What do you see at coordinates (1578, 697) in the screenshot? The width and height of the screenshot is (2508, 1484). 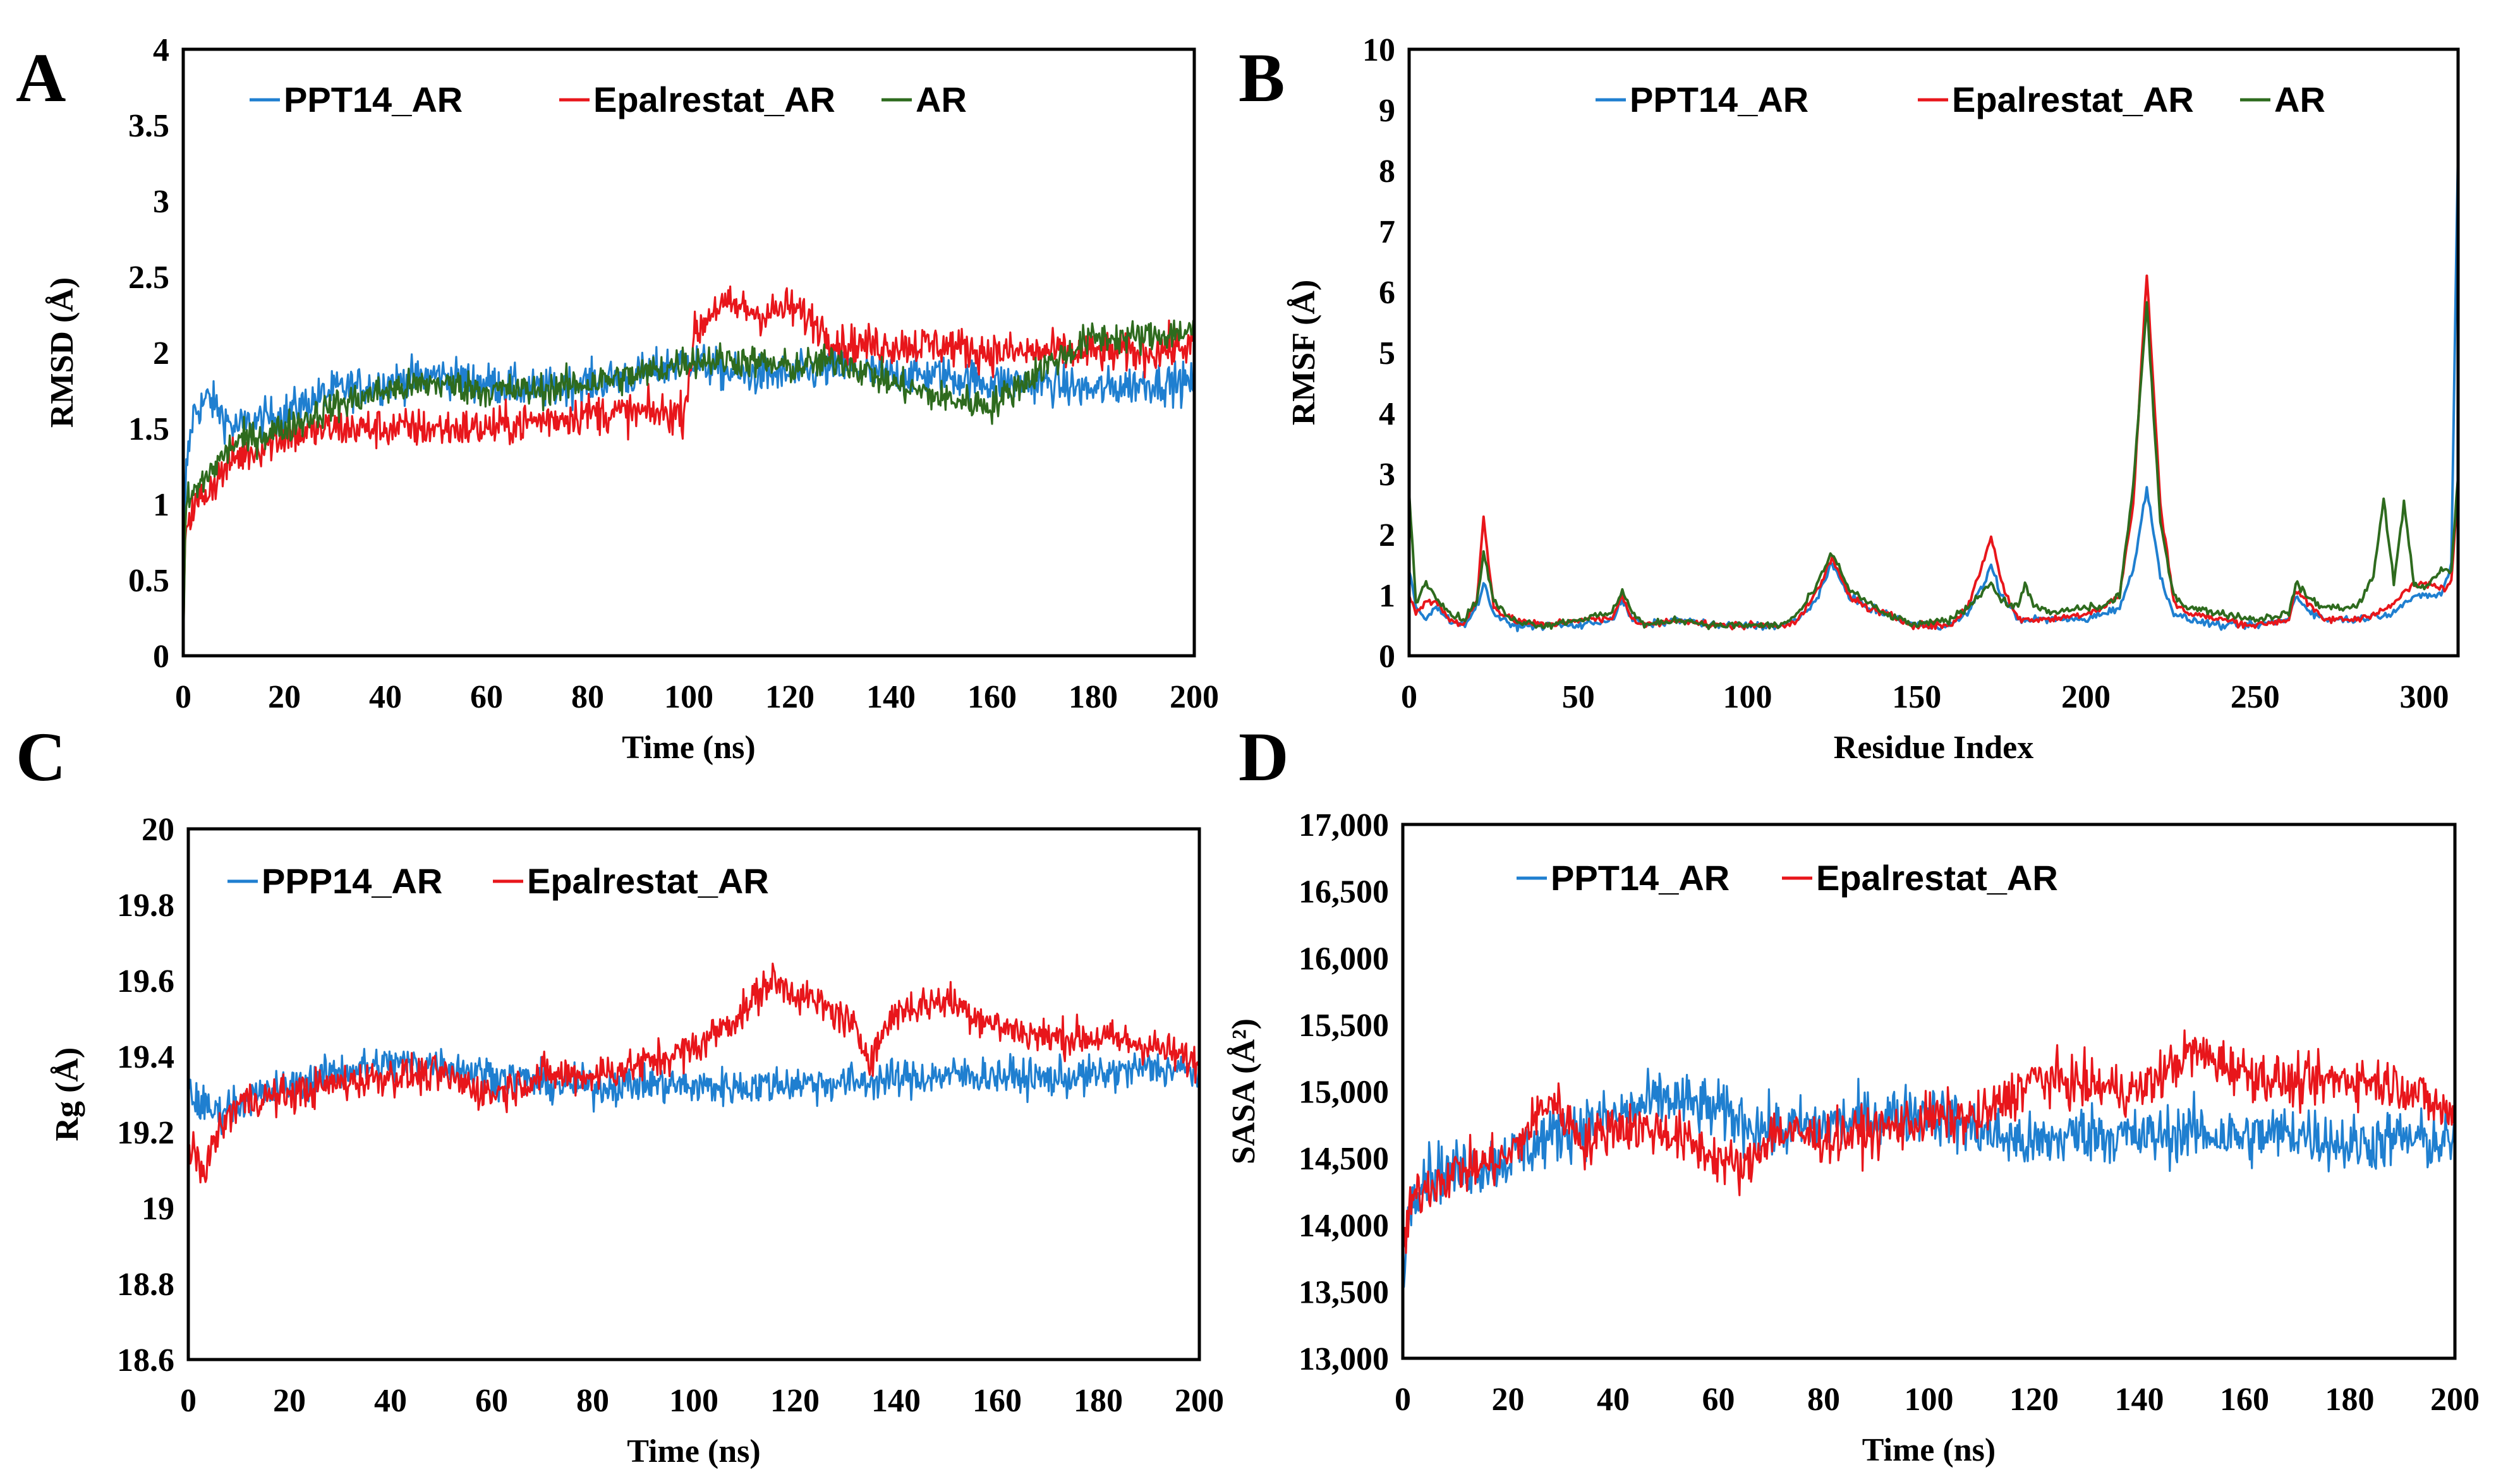 I see `x-tick-label: 50` at bounding box center [1578, 697].